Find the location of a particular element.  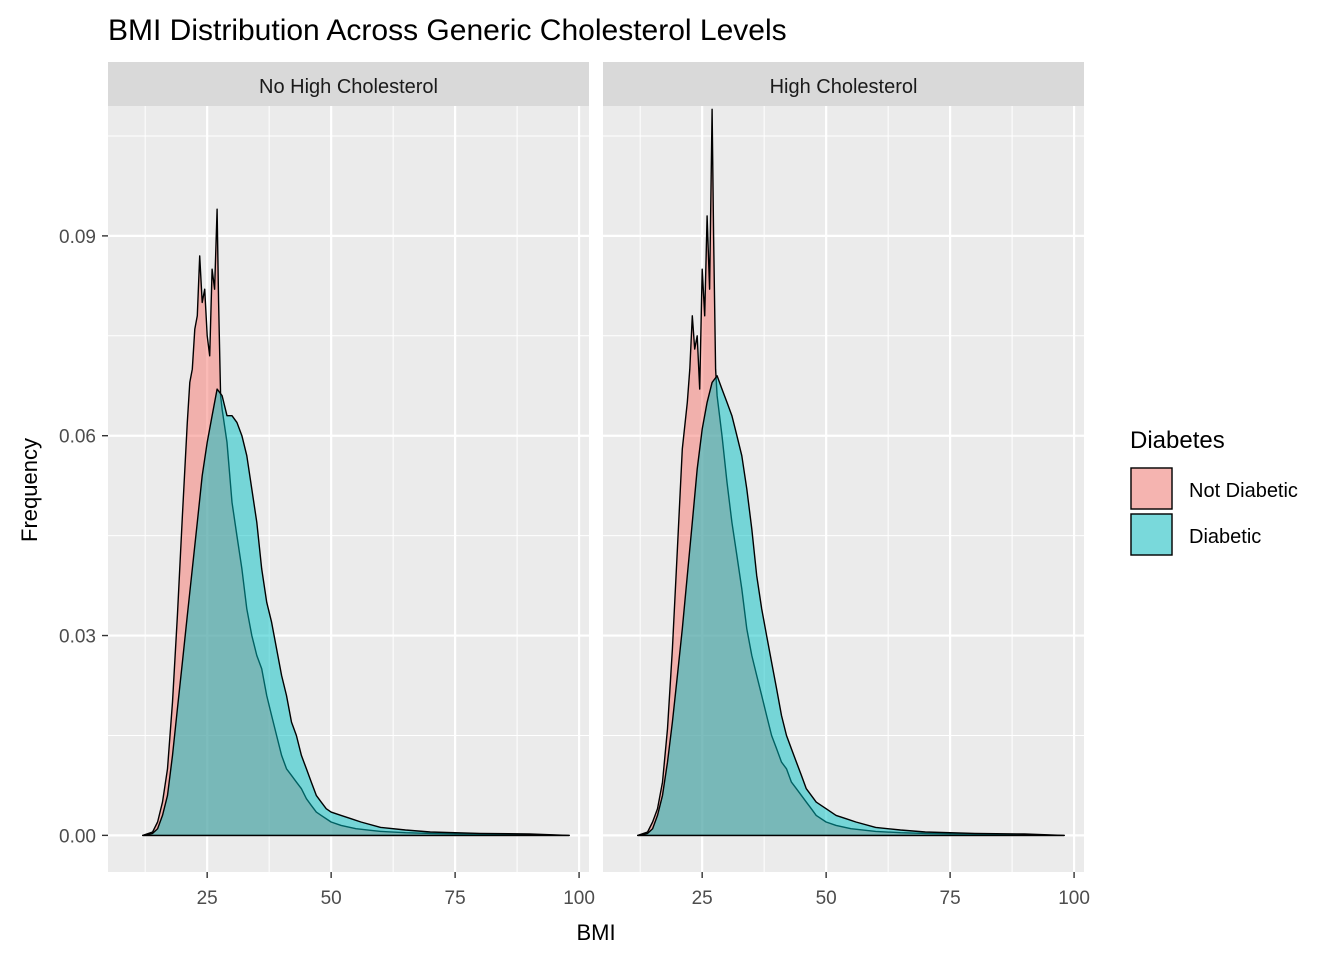

legend: Diabetes Not Diabetic Diabetic is located at coordinates (1214, 491).